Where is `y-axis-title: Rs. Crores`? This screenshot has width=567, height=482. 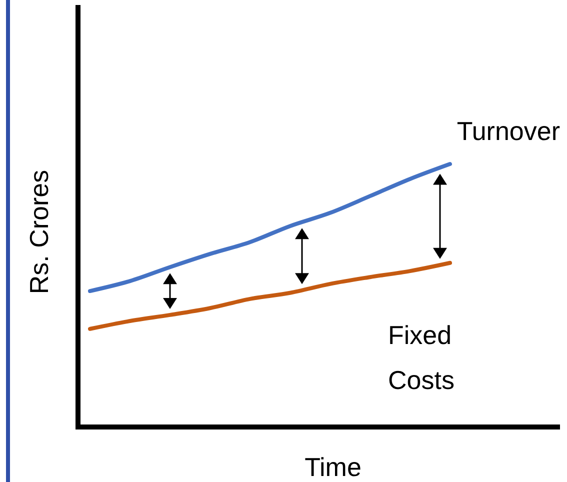
y-axis-title: Rs. Crores is located at coordinates (39, 232).